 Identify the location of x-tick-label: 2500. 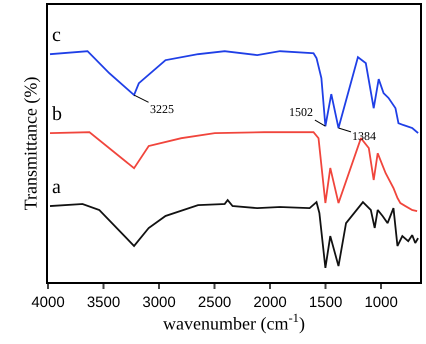
(215, 302).